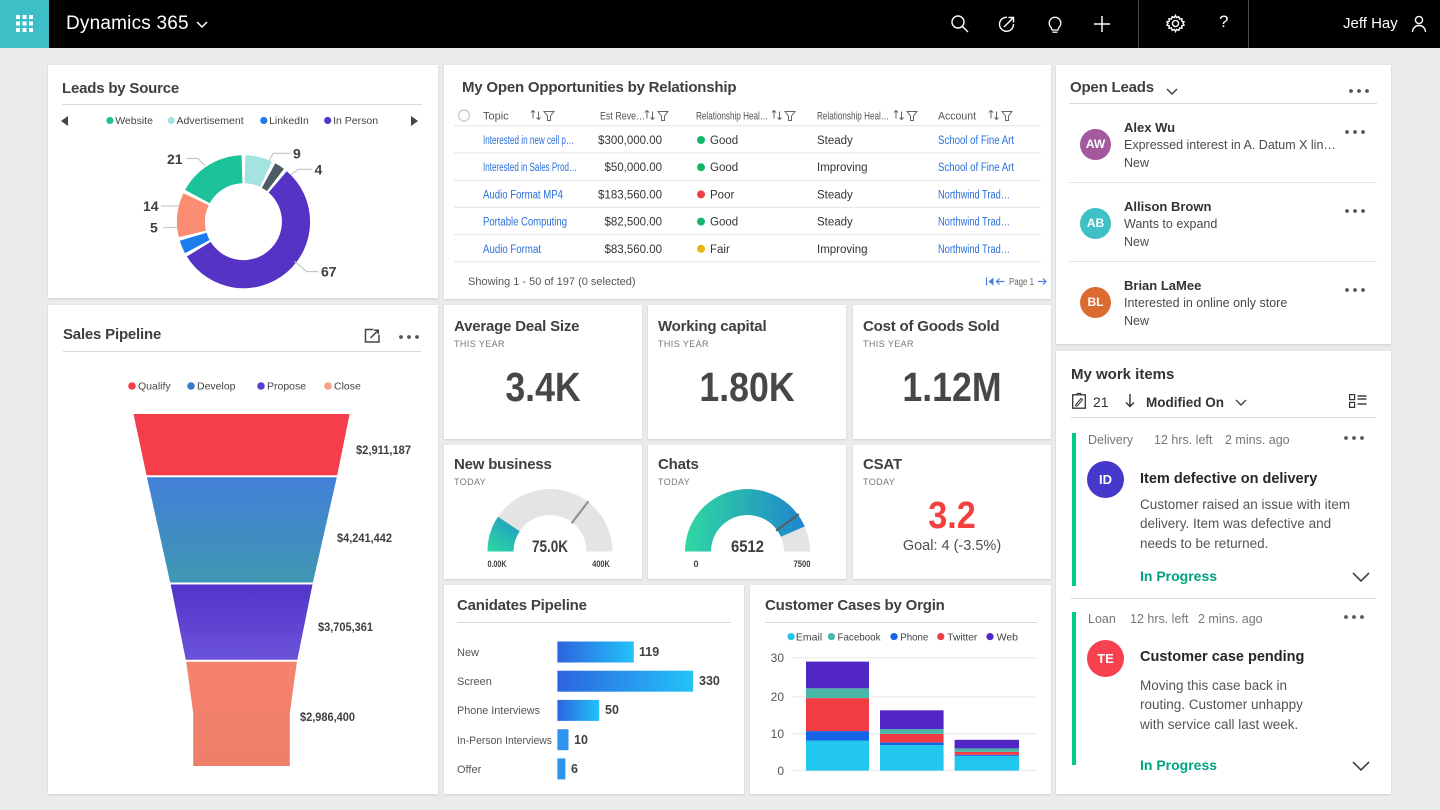  Describe the element at coordinates (720, 250) in the screenshot. I see `svg-text: Fair` at that location.